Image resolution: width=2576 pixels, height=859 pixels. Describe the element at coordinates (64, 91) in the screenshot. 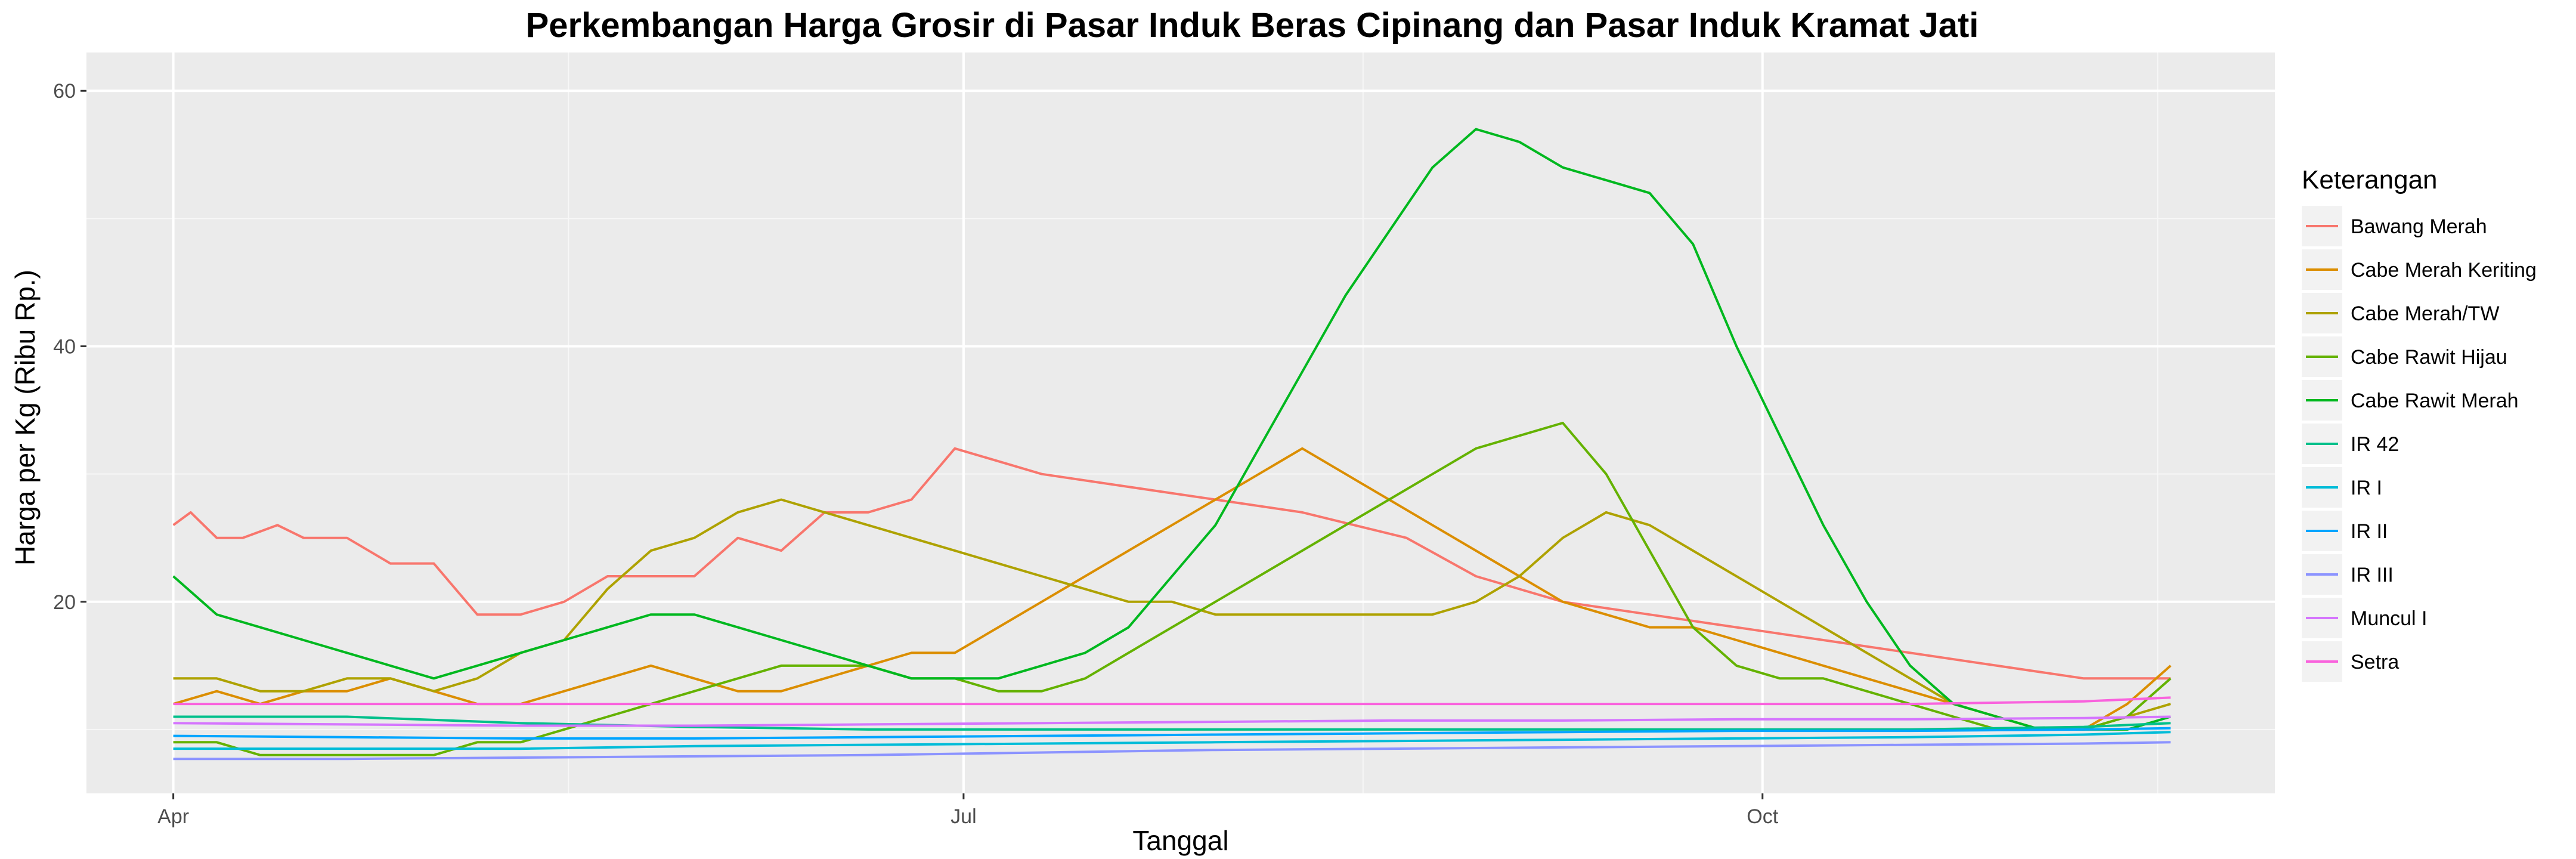

I see `y-tick-label: 60` at that location.